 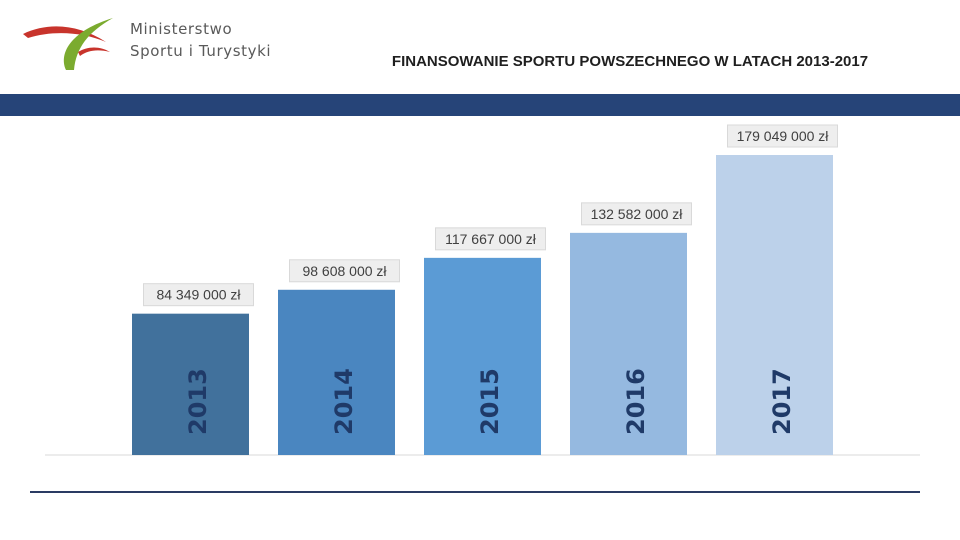 I want to click on logo-line2: Sportu i Turystyki, so click(x=201, y=51).